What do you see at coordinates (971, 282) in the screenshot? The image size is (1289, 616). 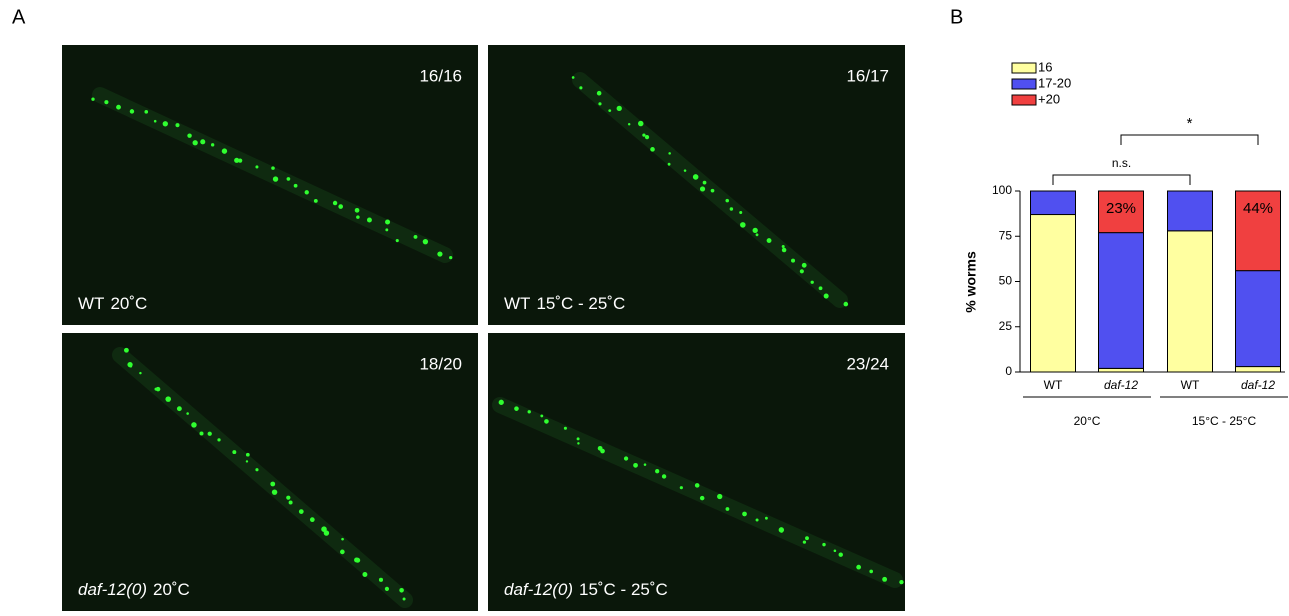 I see `y-axis-label: % worms` at bounding box center [971, 282].